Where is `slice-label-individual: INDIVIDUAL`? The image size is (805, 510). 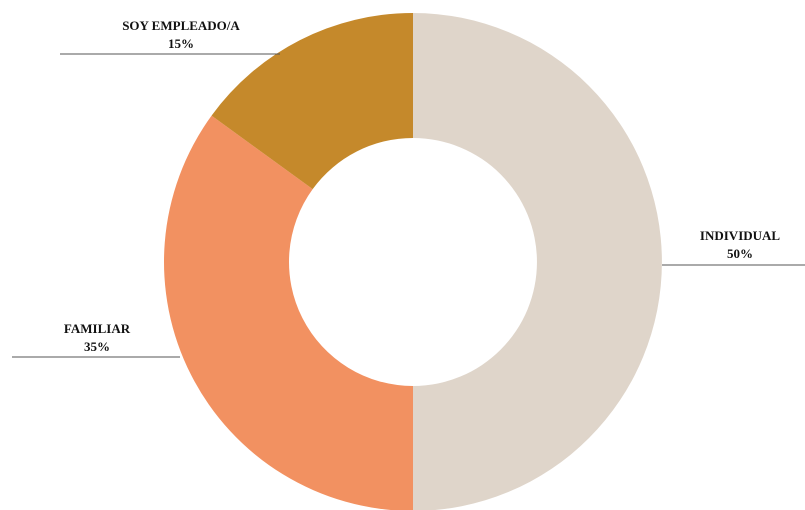
slice-label-individual: INDIVIDUAL is located at coordinates (740, 235).